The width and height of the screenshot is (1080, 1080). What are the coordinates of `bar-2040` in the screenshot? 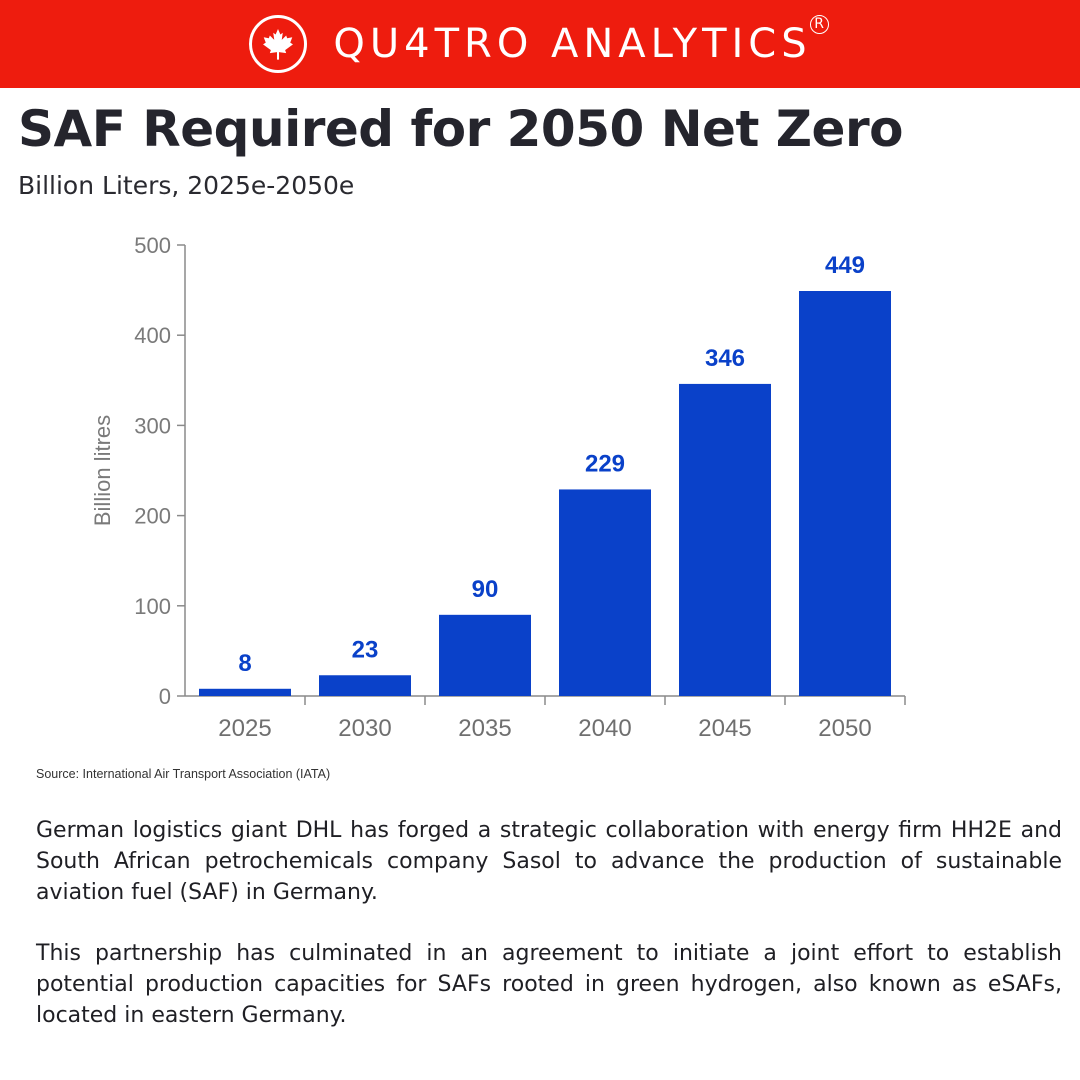 It's located at (605, 592).